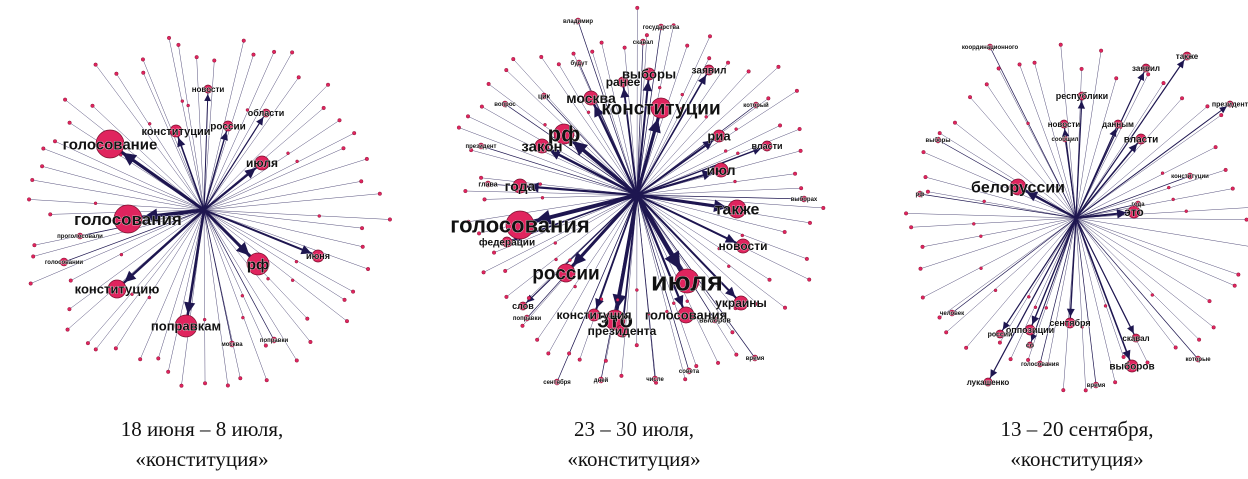 This screenshot has width=1248, height=479. Describe the element at coordinates (689, 372) in the screenshot. I see `node-label-small: совета` at that location.